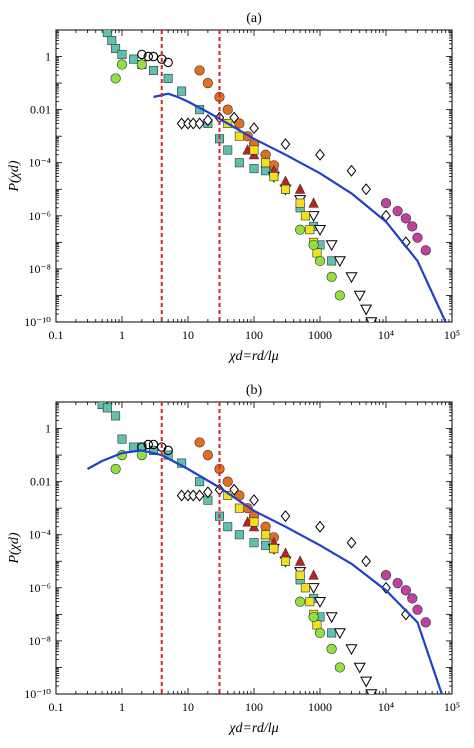 The width and height of the screenshot is (474, 748). I want to click on x-tick-label: 1000, so click(320, 707).